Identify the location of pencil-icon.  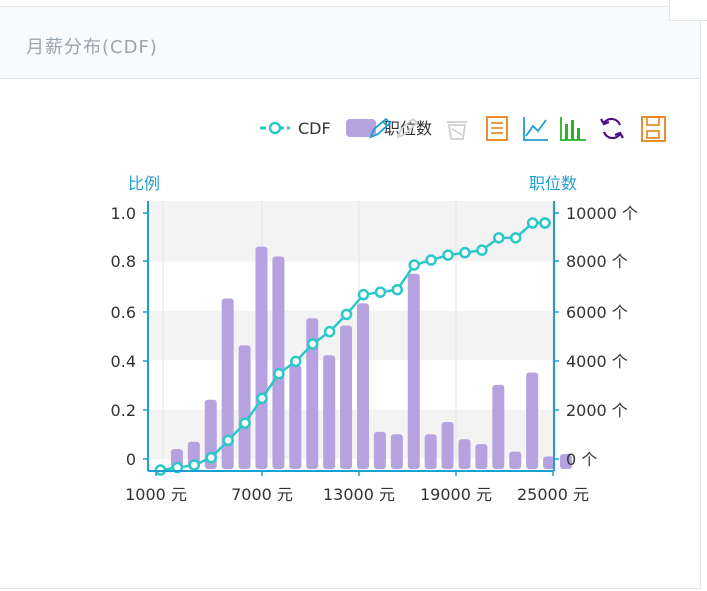
(380, 128).